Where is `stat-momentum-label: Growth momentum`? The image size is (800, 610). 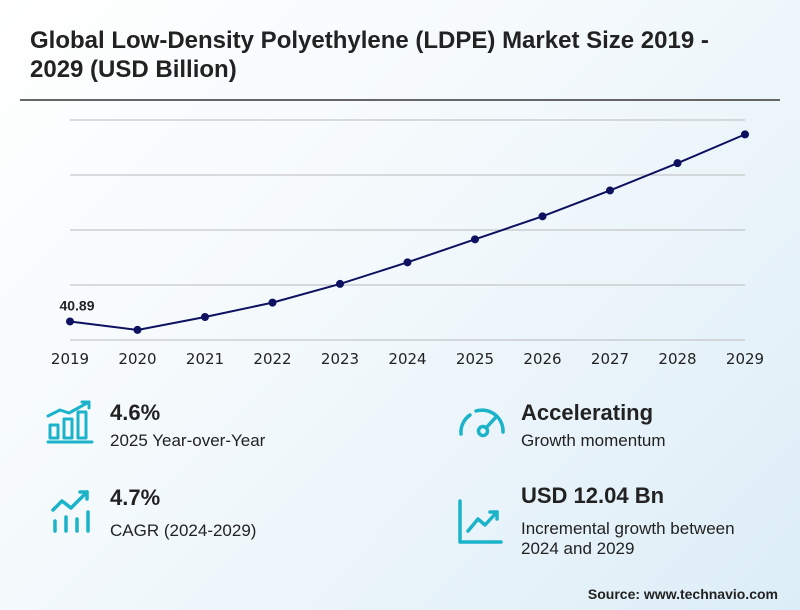 stat-momentum-label: Growth momentum is located at coordinates (593, 440).